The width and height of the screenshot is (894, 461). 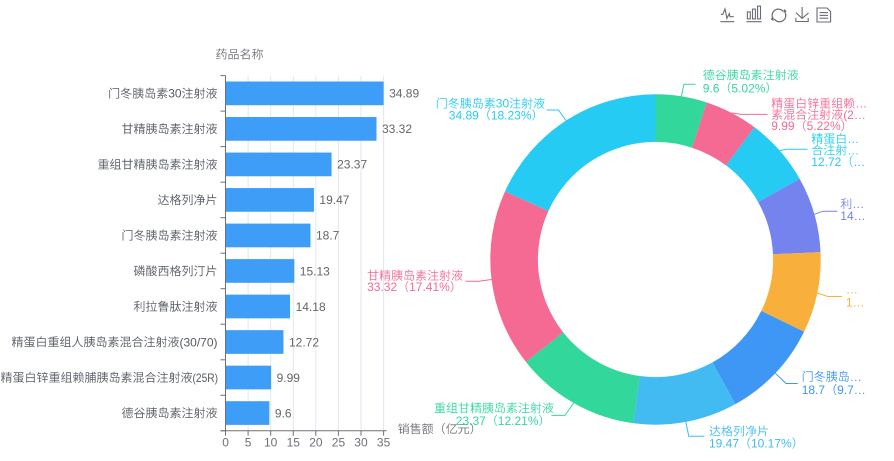 I want to click on svg-text: (30/70), so click(x=199, y=342).